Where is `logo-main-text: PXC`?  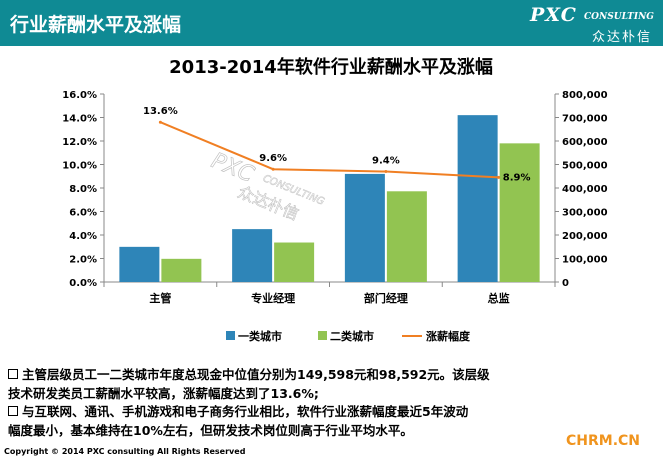 logo-main-text: PXC is located at coordinates (553, 15).